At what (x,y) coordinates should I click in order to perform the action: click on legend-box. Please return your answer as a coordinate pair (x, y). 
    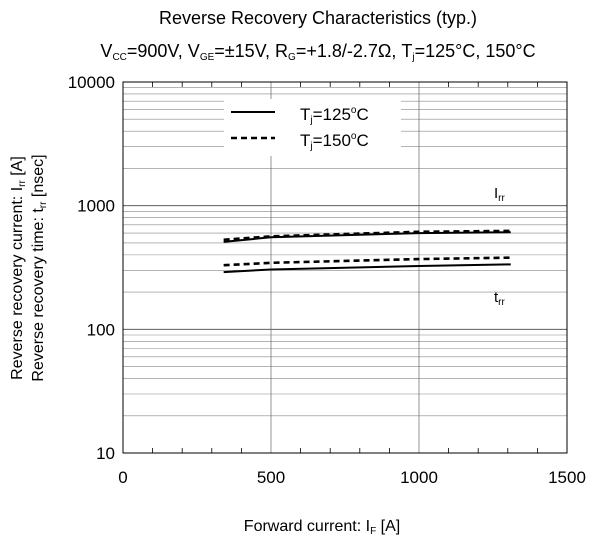
    Looking at the image, I should click on (312, 127).